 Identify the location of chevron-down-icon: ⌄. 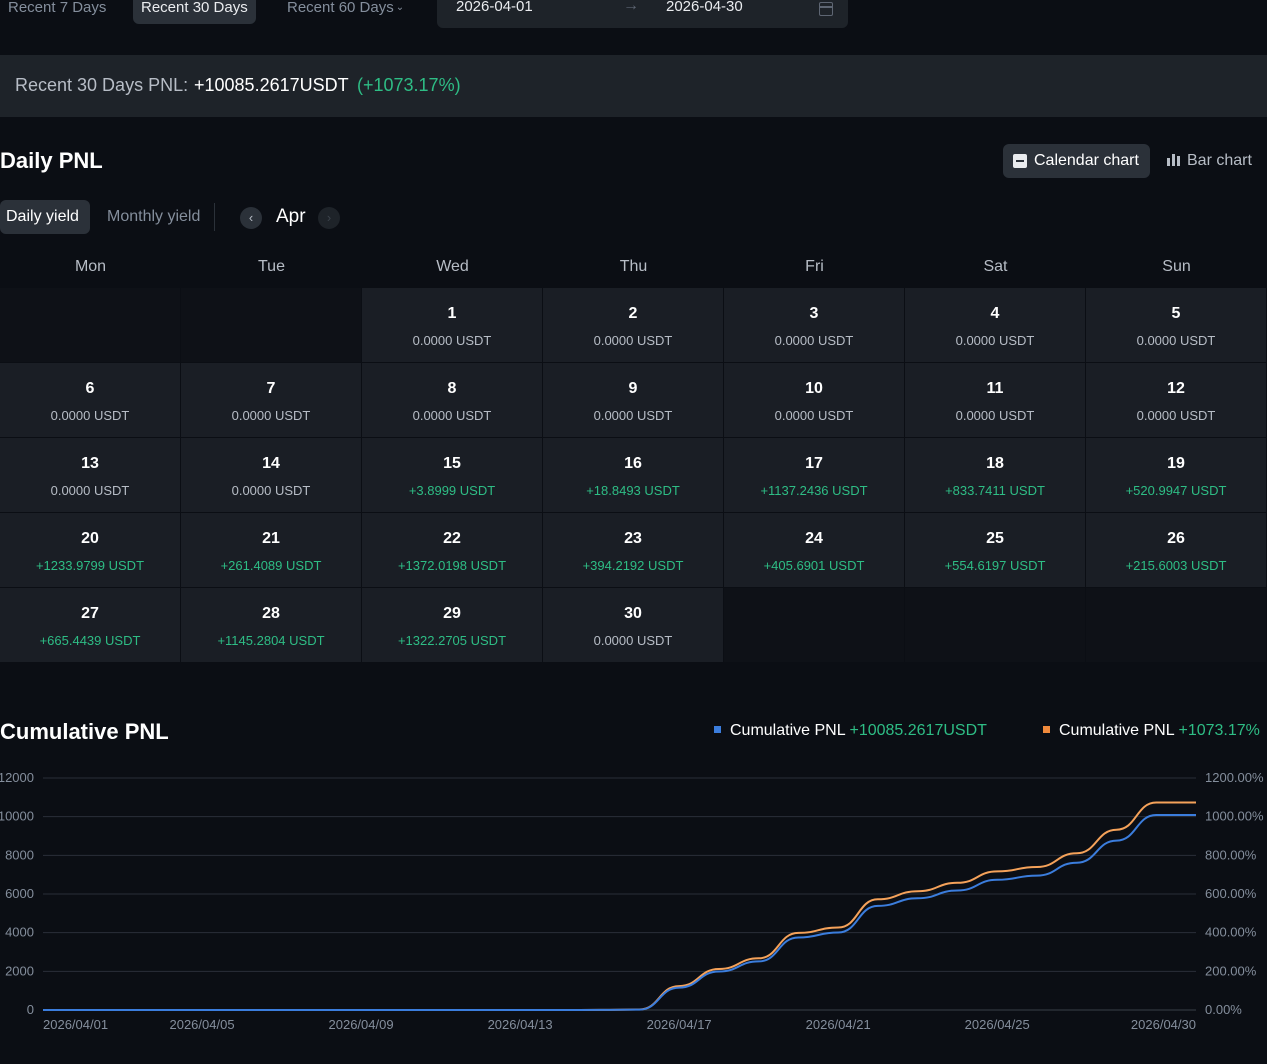
(400, 7).